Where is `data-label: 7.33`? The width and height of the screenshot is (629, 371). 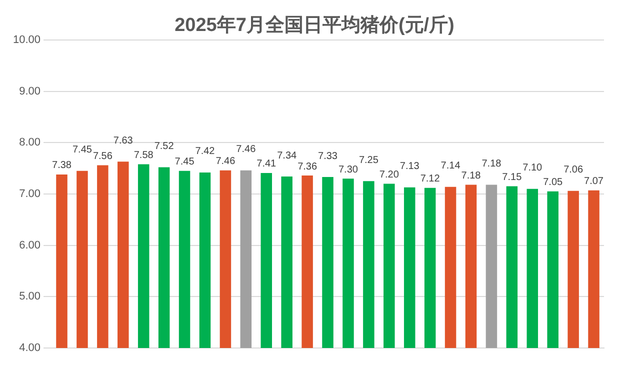
data-label: 7.33 is located at coordinates (328, 156).